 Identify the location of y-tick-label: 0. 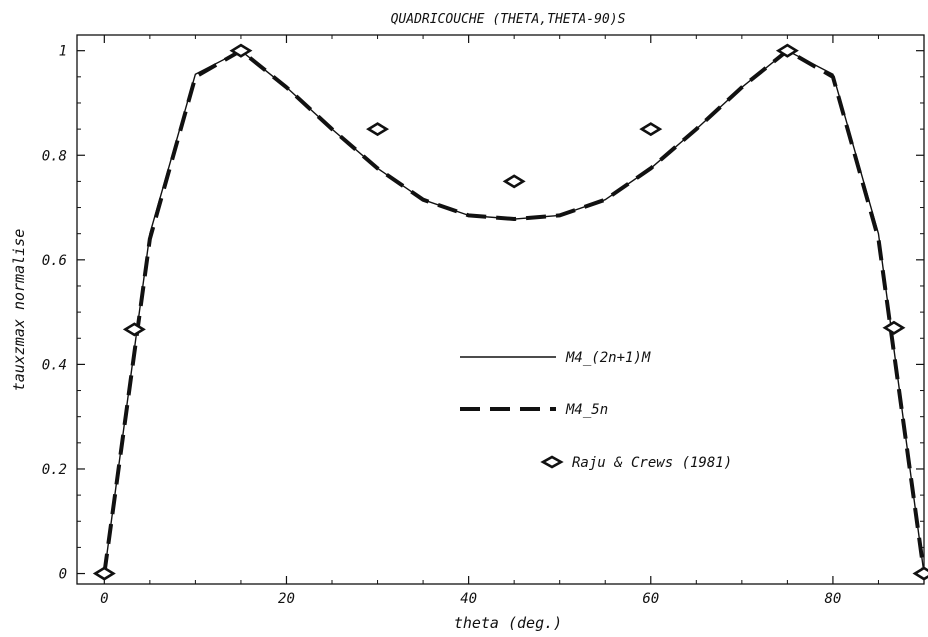
(63, 575).